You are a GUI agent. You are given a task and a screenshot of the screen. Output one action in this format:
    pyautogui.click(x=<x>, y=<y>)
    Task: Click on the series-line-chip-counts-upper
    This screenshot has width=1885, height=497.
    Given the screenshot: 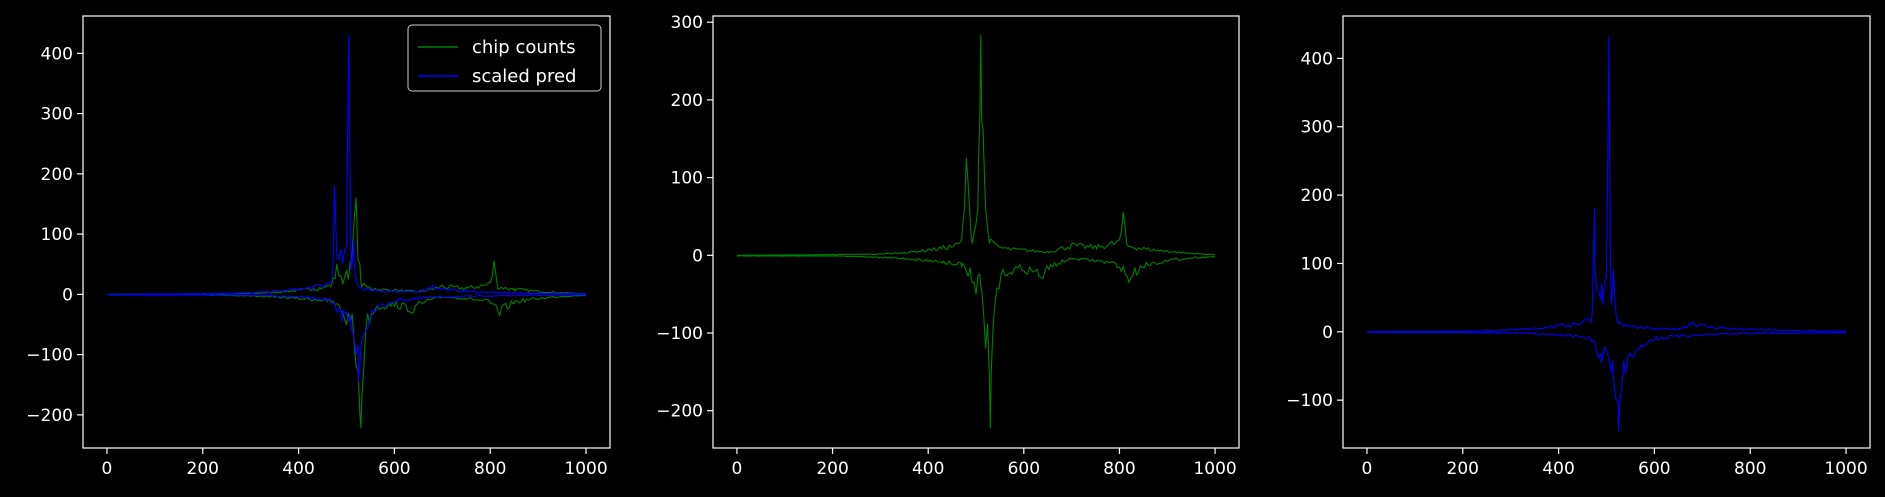 What is the action you would take?
    pyautogui.click(x=976, y=145)
    